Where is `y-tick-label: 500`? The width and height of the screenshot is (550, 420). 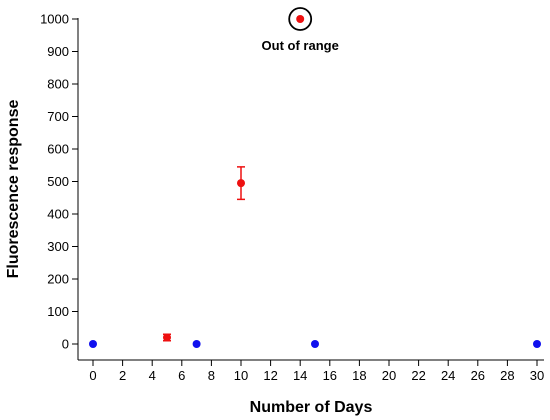
y-tick-label: 500 is located at coordinates (58, 181).